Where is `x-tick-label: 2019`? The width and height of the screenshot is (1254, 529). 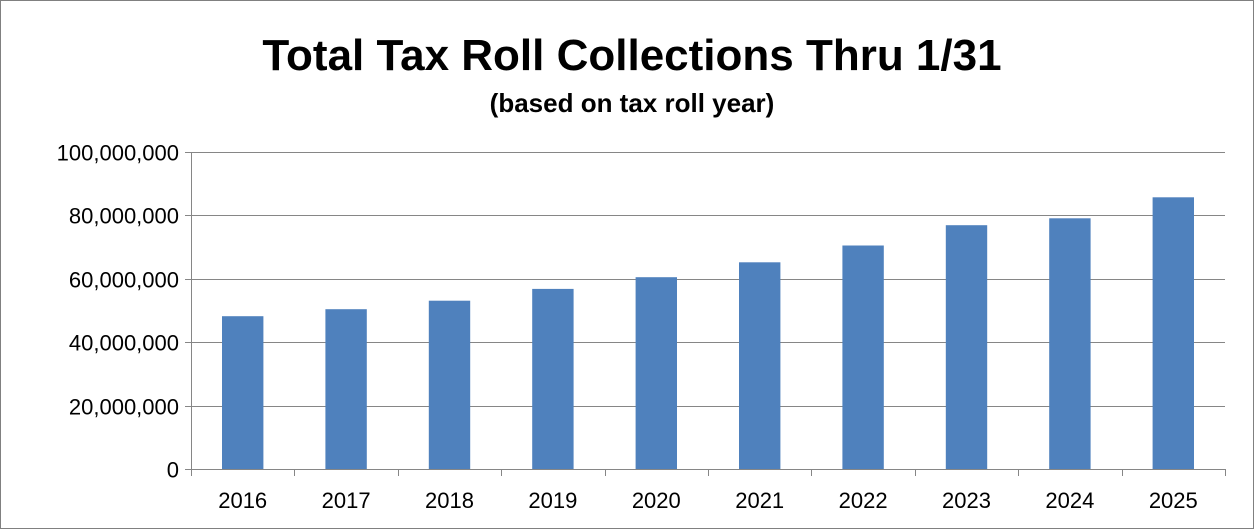
x-tick-label: 2019 is located at coordinates (552, 500).